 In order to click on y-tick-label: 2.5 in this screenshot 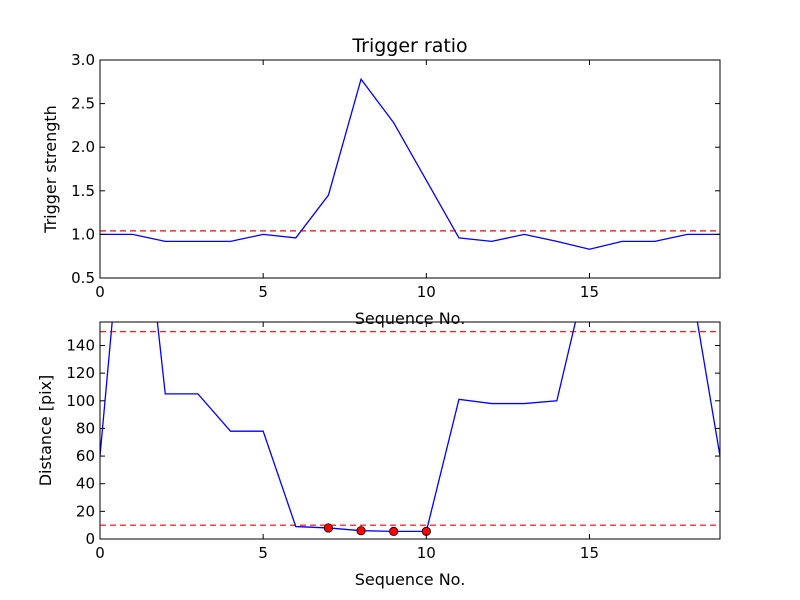, I will do `click(83, 104)`.